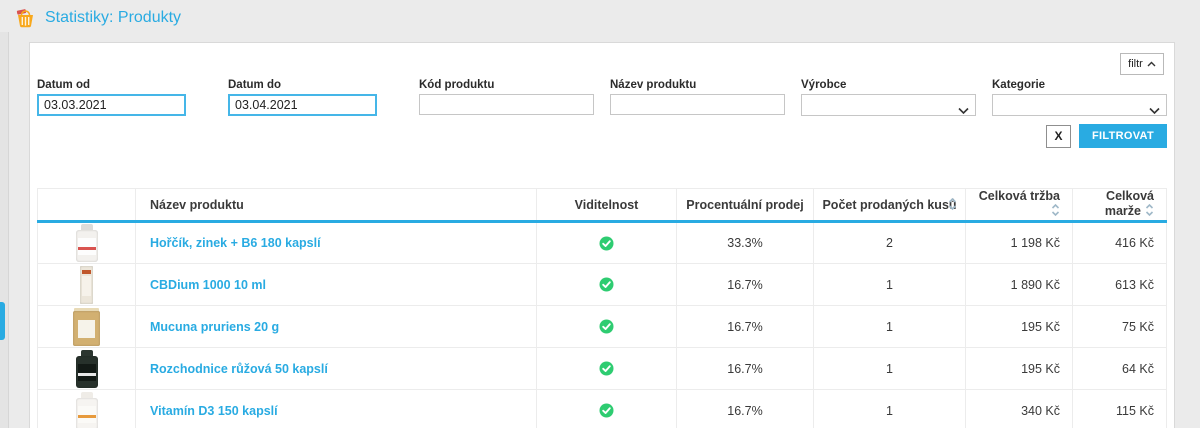 The width and height of the screenshot is (1200, 428). What do you see at coordinates (653, 85) in the screenshot?
I see `filter-nazev-produktu-label: Název produktu` at bounding box center [653, 85].